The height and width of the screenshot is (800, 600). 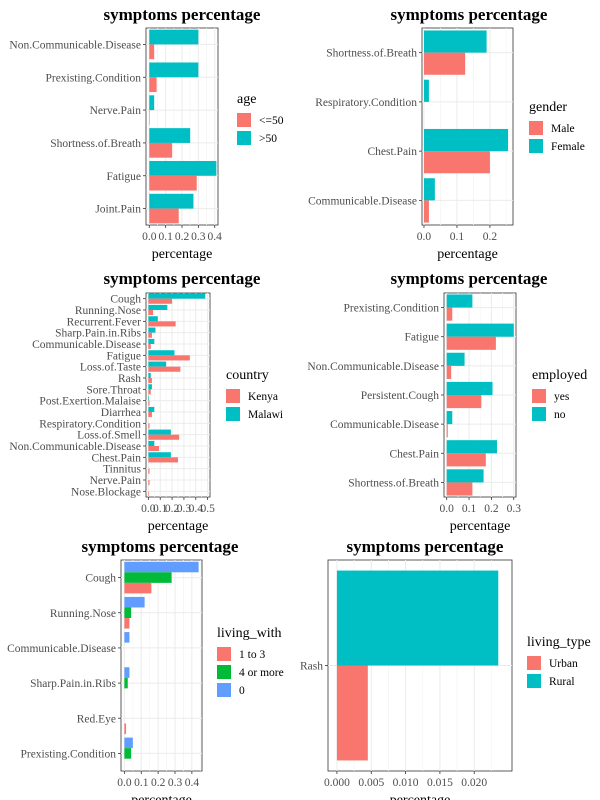 What do you see at coordinates (466, 460) in the screenshot?
I see `bar-chest-pain-yes` at bounding box center [466, 460].